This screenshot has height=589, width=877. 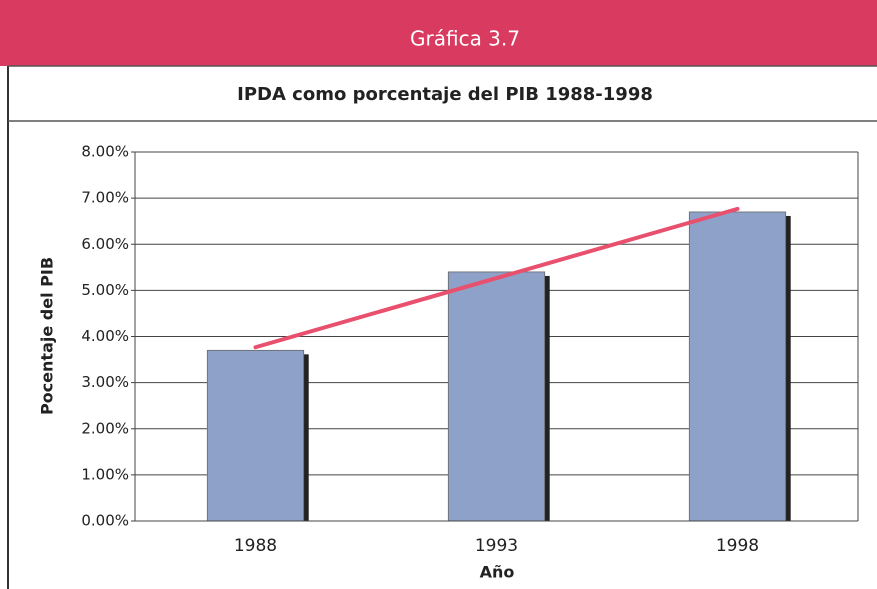 I want to click on trendline, so click(x=496, y=278).